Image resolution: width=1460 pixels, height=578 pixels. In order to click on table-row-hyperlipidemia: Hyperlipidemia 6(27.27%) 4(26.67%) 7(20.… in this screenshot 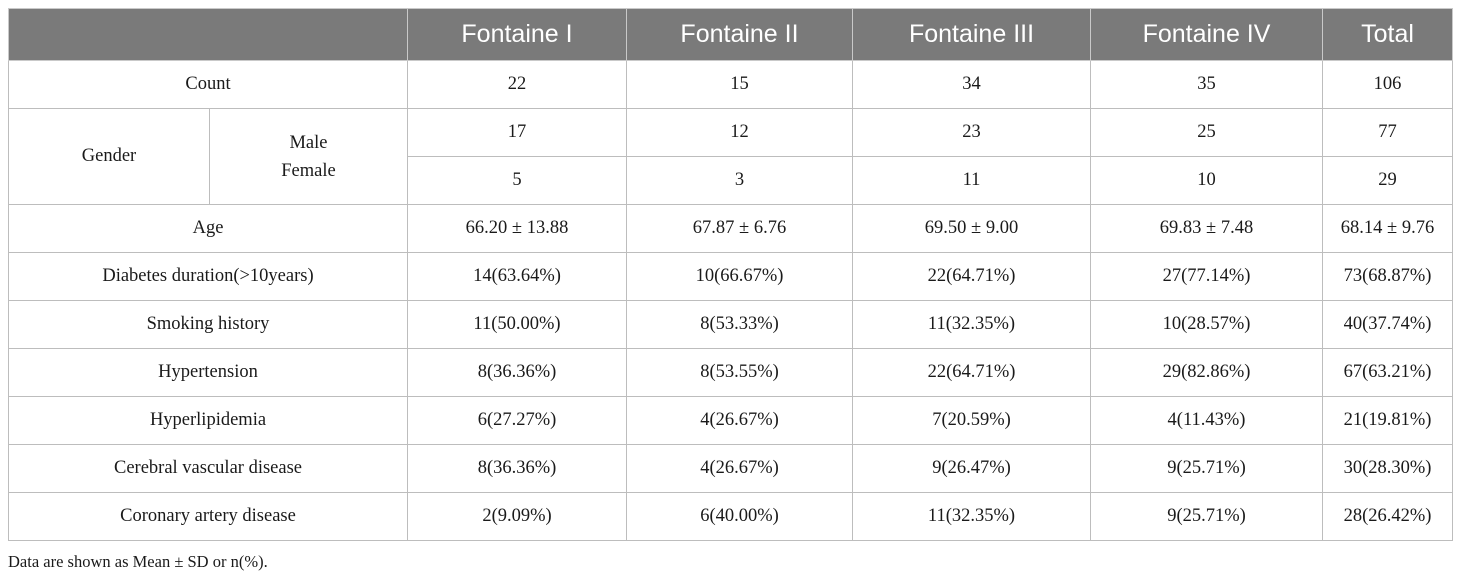, I will do `click(730, 420)`.